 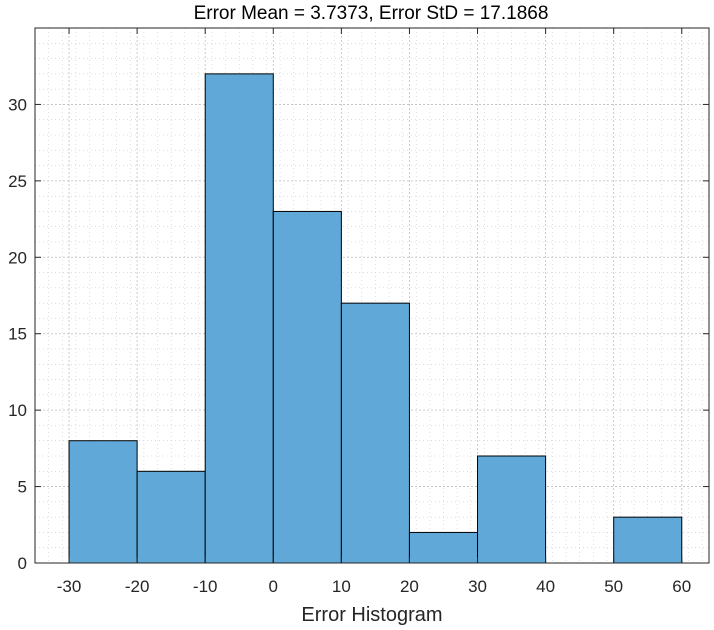 I want to click on x-tick-label: -30, so click(x=69, y=586).